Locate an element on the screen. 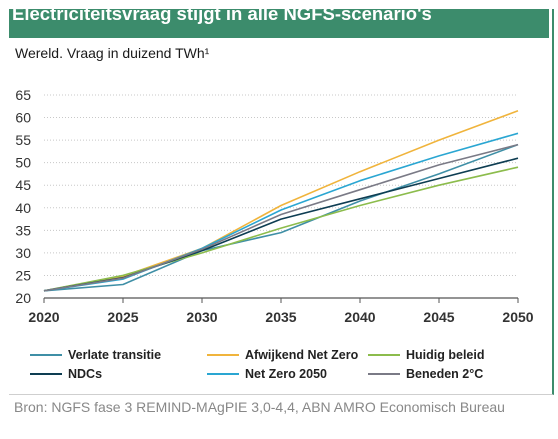 This screenshot has height=439, width=558. y-tick-label: 40 is located at coordinates (23, 208).